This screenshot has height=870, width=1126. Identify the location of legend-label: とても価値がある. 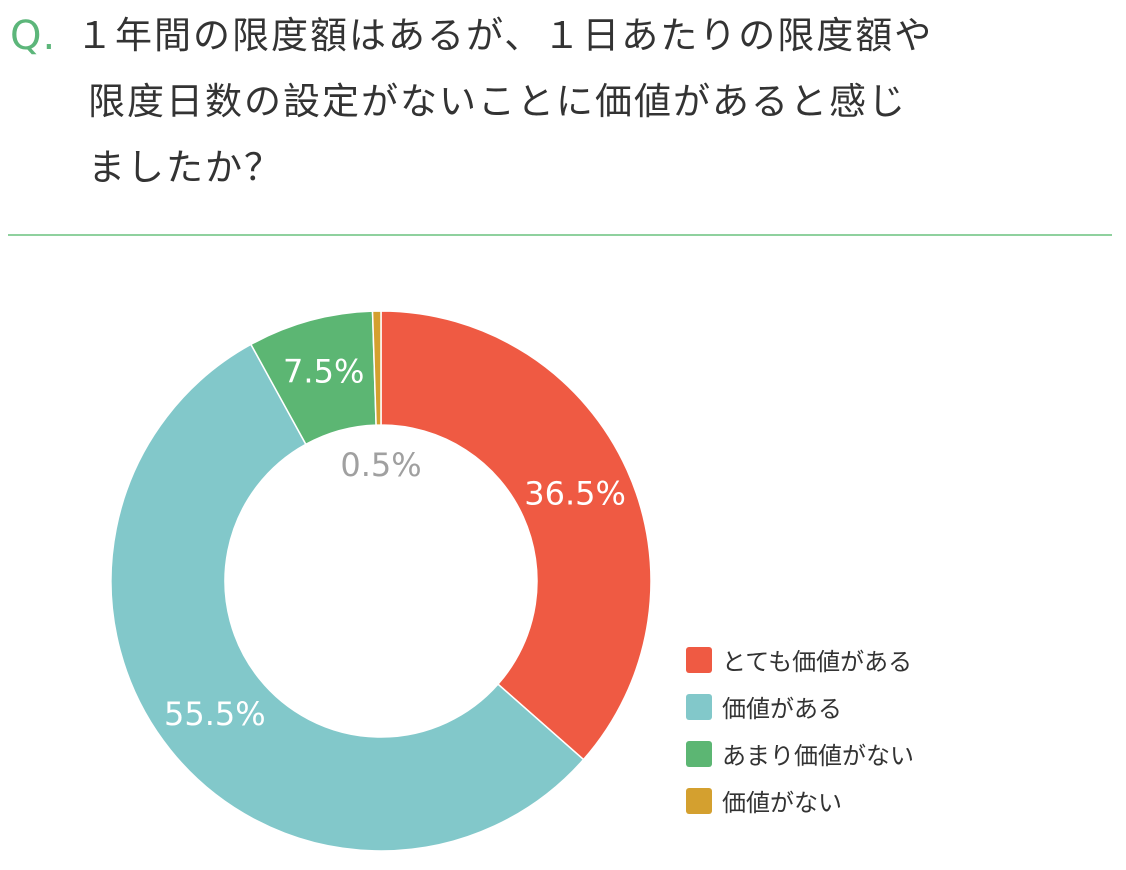
(817, 662).